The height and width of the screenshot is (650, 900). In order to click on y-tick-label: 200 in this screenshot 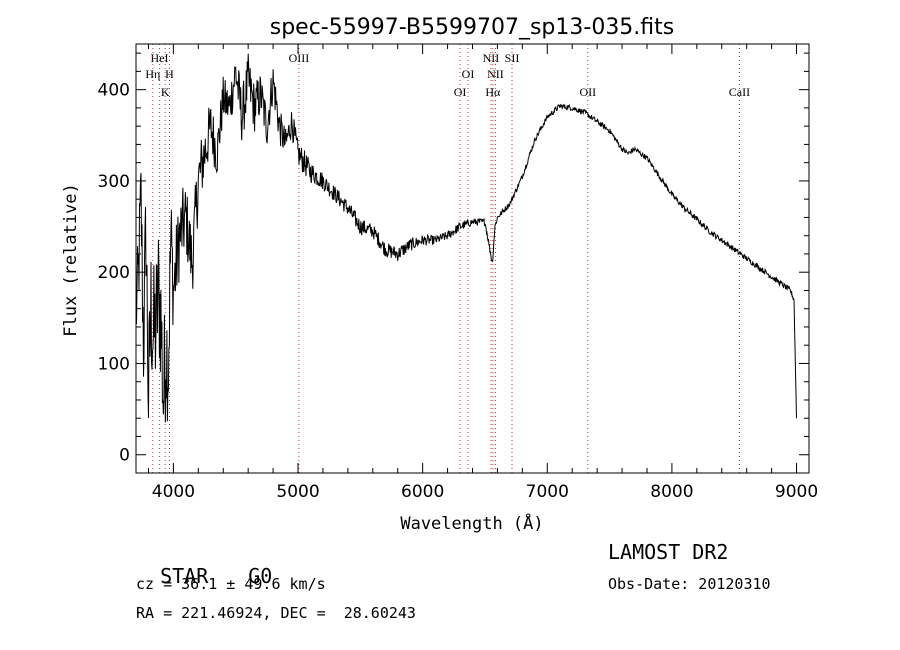, I will do `click(114, 273)`.